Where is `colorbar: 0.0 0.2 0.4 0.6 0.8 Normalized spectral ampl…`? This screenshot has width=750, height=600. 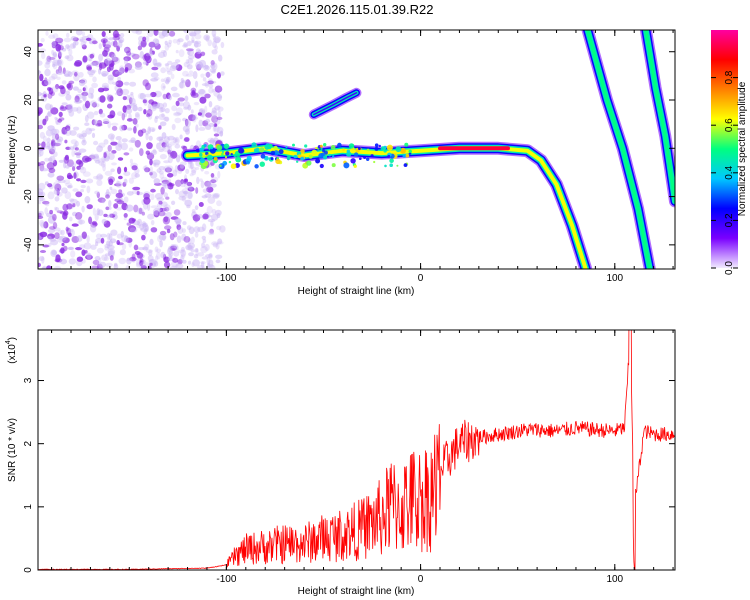 colorbar: 0.0 0.2 0.4 0.6 0.8 Normalized spectral ampl… is located at coordinates (729, 152).